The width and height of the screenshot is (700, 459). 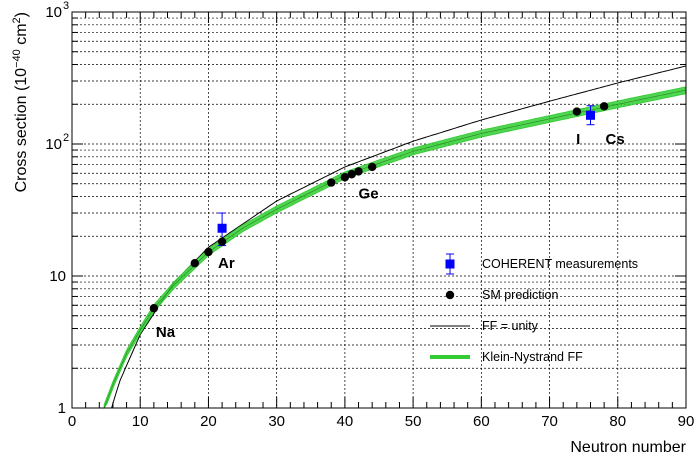 I want to click on x-axis-title: Neutron number, so click(x=628, y=447).